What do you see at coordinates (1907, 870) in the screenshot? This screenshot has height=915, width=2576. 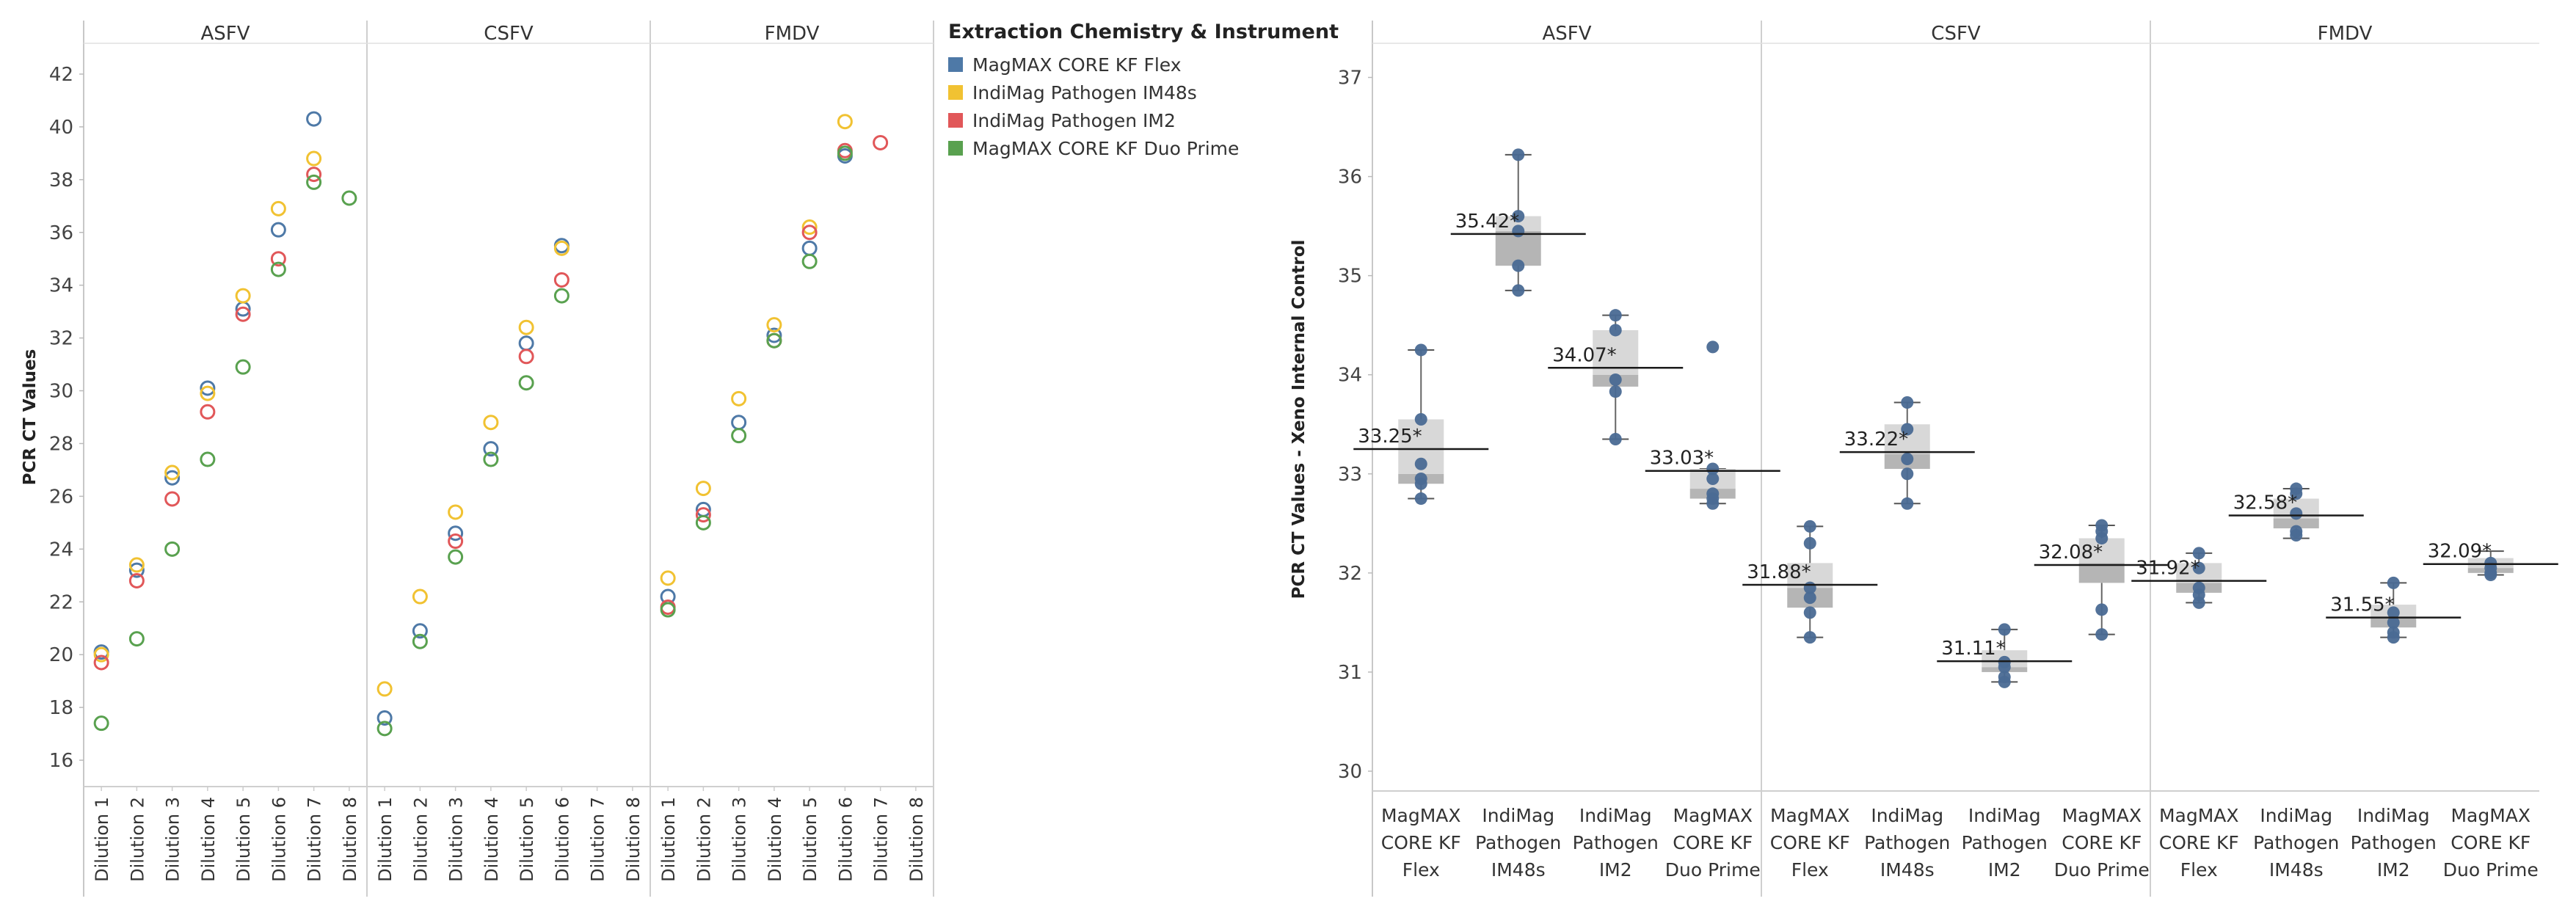 I see `x-tick-label: IM48s` at bounding box center [1907, 870].